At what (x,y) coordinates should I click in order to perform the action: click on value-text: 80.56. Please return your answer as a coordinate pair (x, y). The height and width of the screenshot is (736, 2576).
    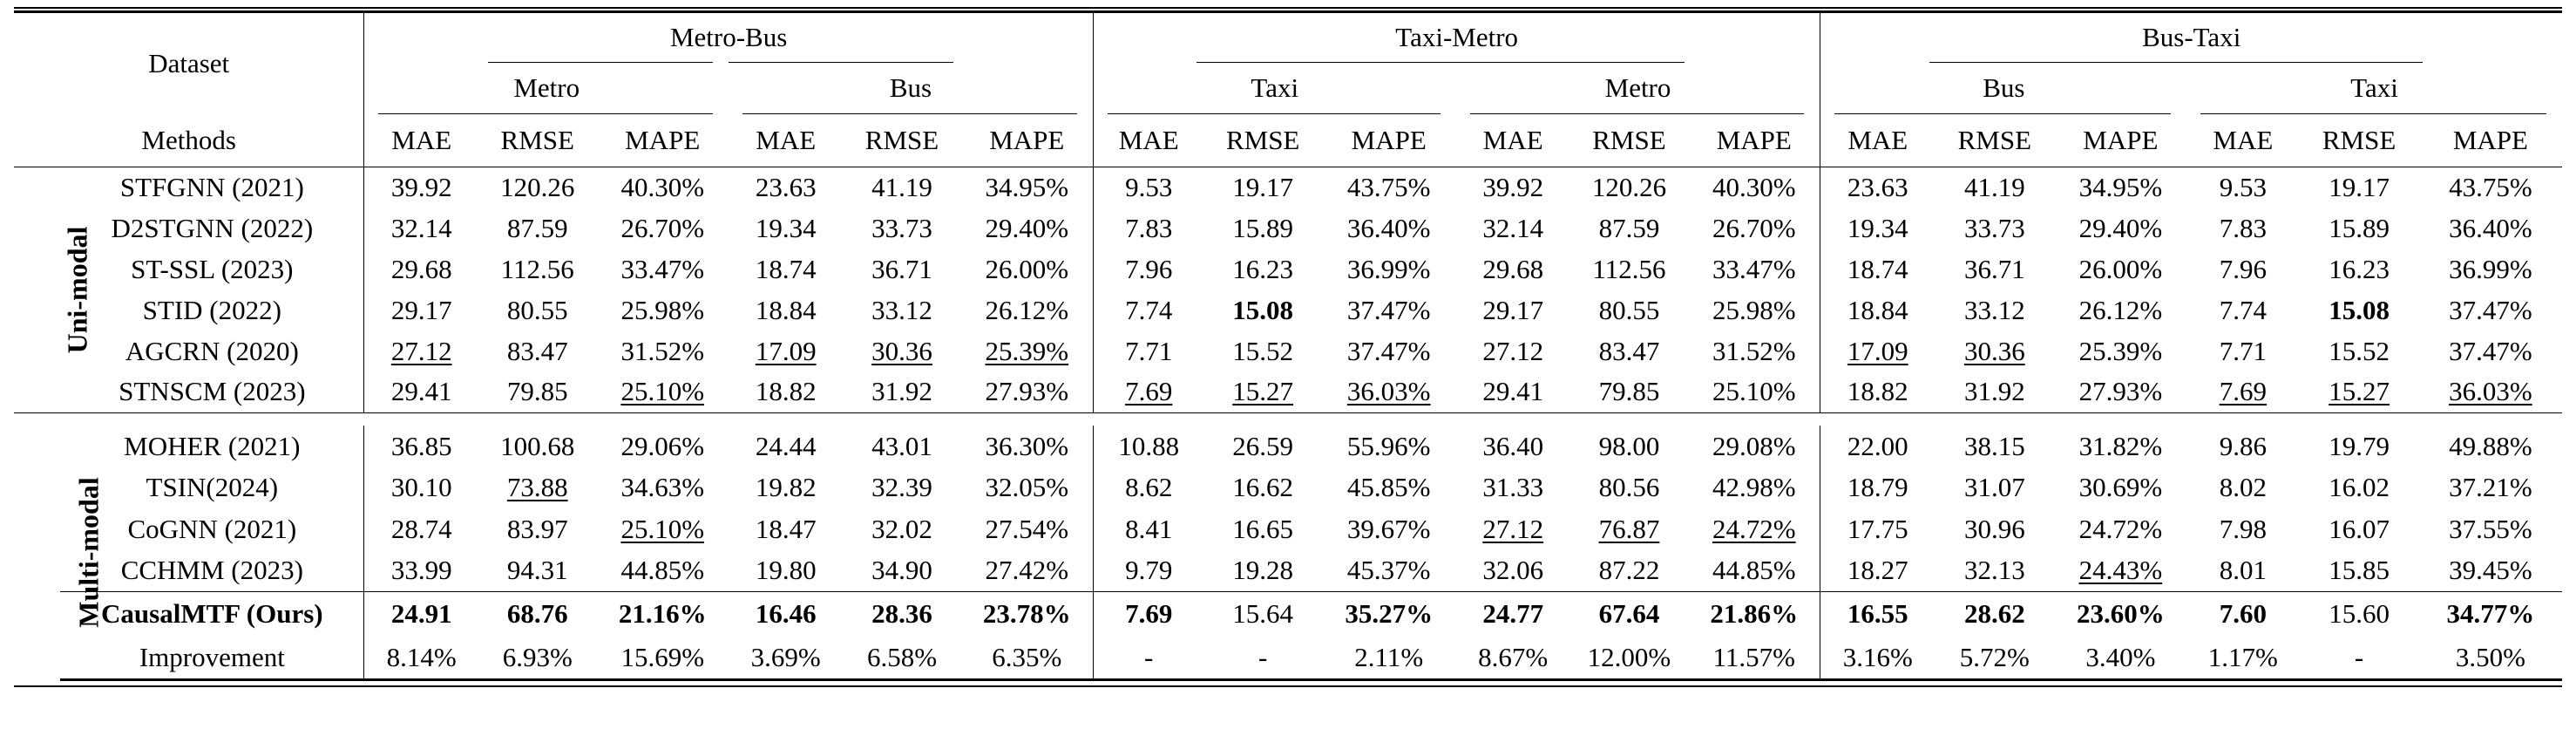
    Looking at the image, I should click on (1629, 488).